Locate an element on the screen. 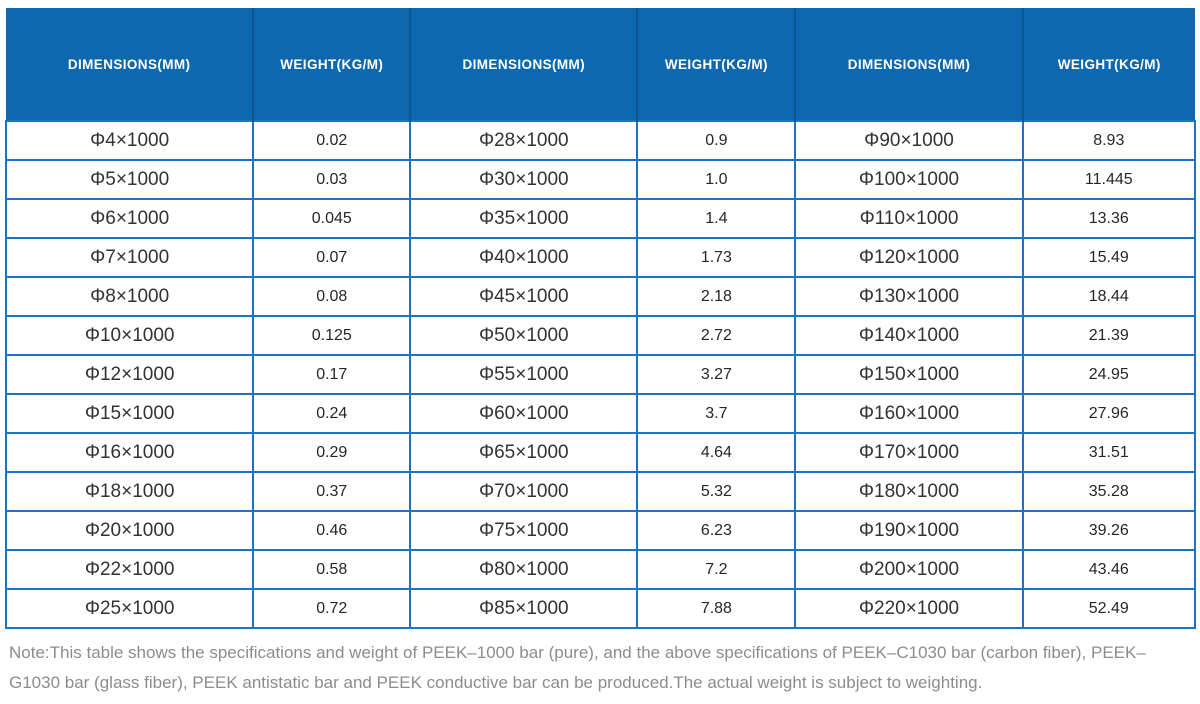  table-row: Φ15×1000 0.24 Φ60×1000 3.7 Φ160×1000 27.96 is located at coordinates (600, 413).